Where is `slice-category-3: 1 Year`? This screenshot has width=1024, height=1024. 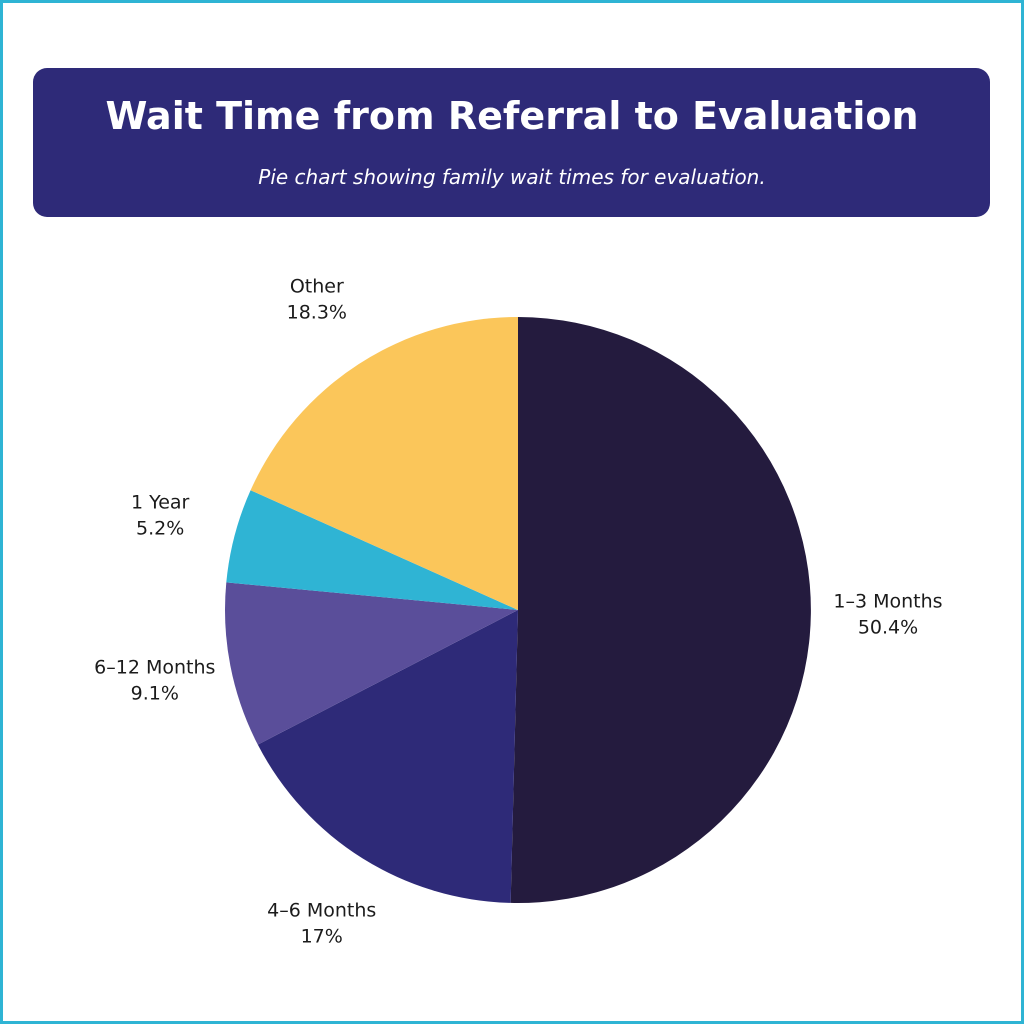 slice-category-3: 1 Year is located at coordinates (160, 503).